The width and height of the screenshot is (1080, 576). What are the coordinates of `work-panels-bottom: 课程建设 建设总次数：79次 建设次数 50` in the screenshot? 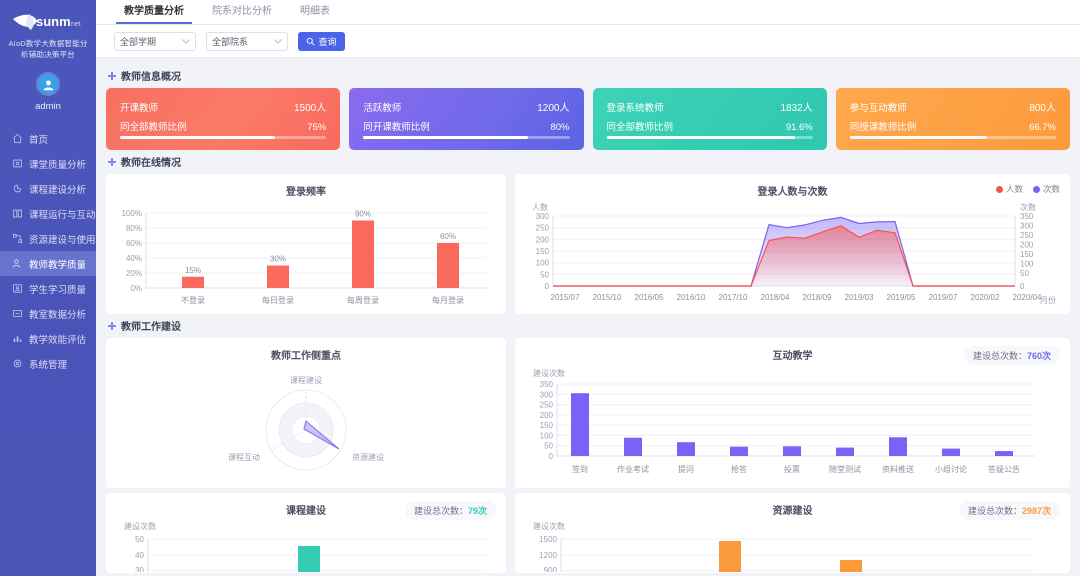 It's located at (588, 533).